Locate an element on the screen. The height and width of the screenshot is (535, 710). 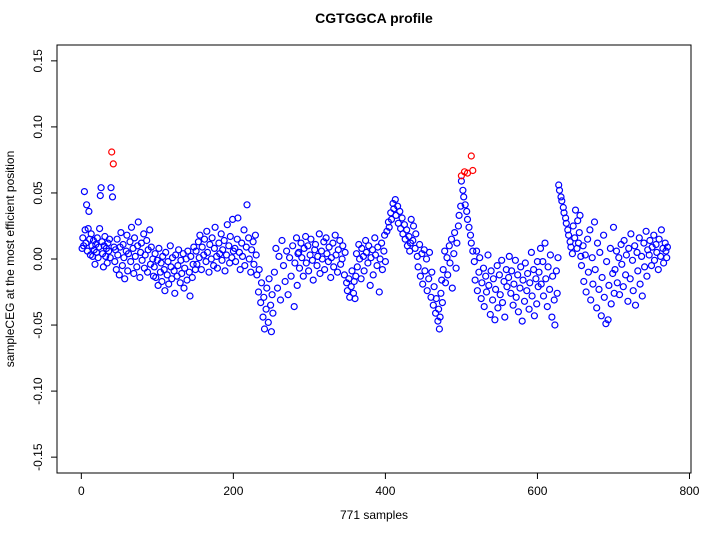
y-tick-label: 0.15 is located at coordinates (38, 61).